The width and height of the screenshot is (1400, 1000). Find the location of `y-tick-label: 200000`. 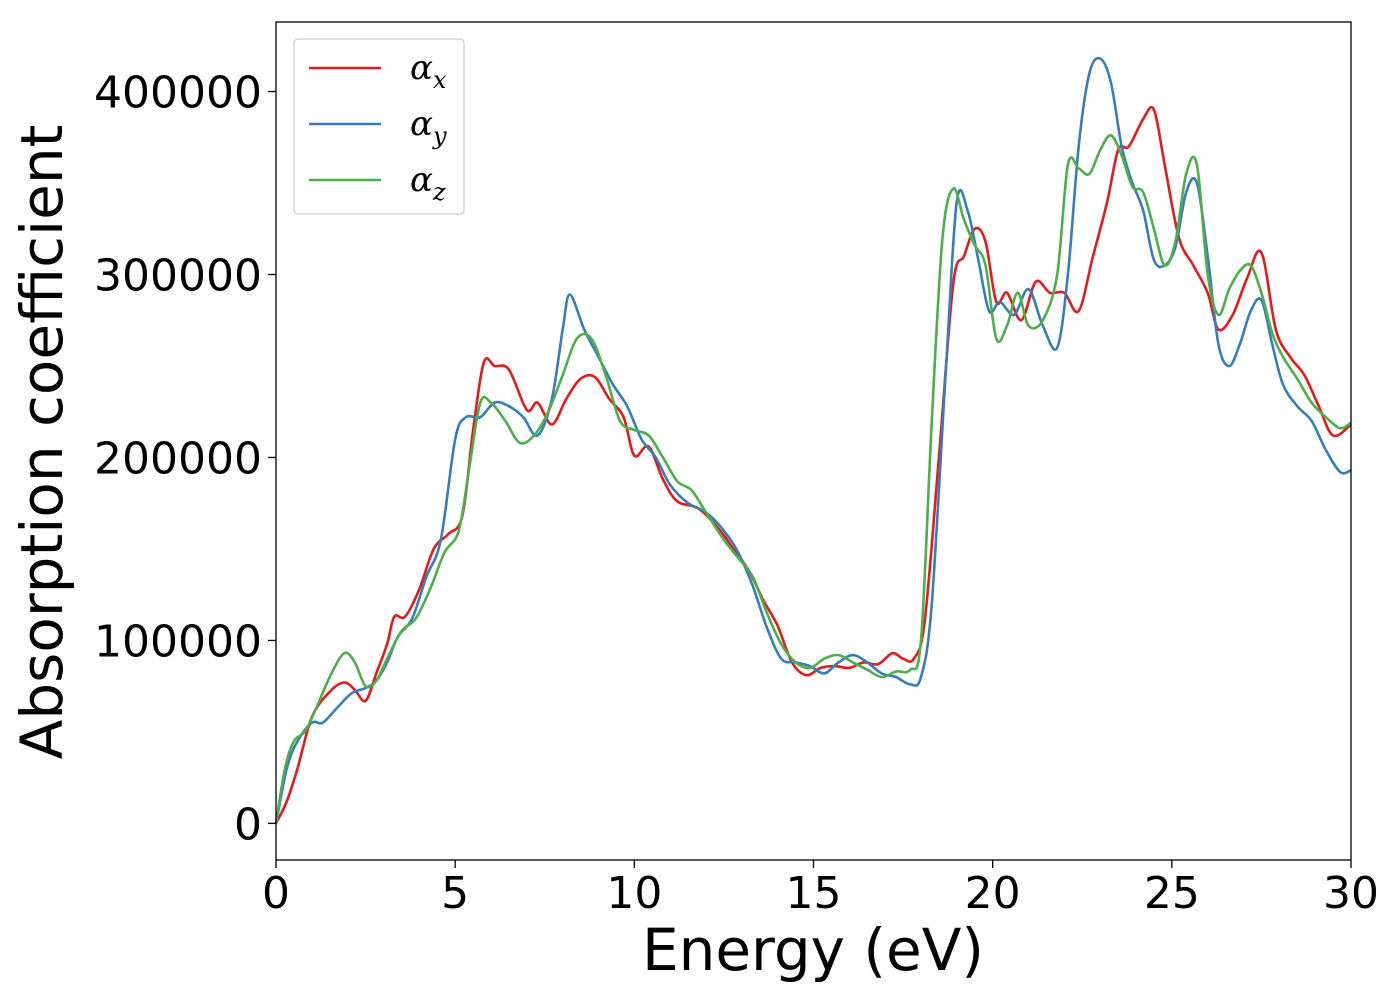

y-tick-label: 200000 is located at coordinates (178, 458).